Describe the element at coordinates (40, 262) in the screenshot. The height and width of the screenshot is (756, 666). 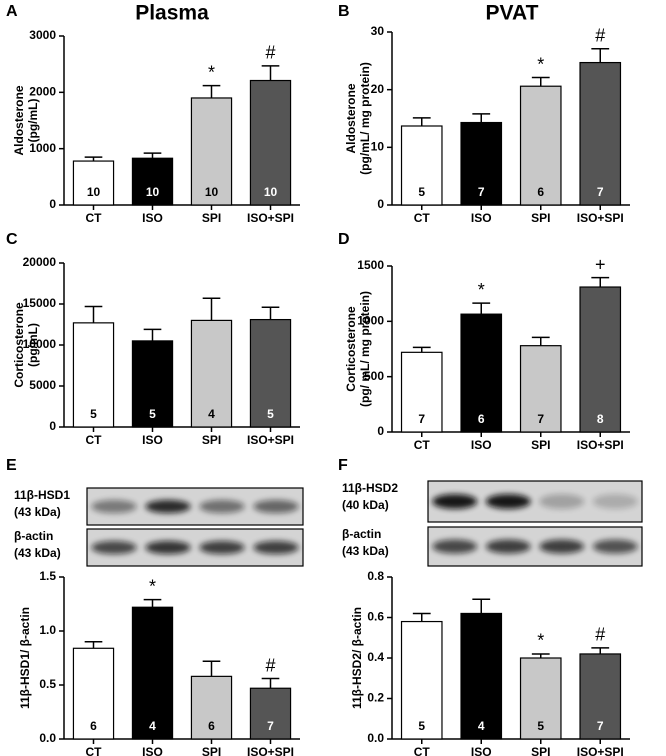
I see `y-tick-label: 20000` at that location.